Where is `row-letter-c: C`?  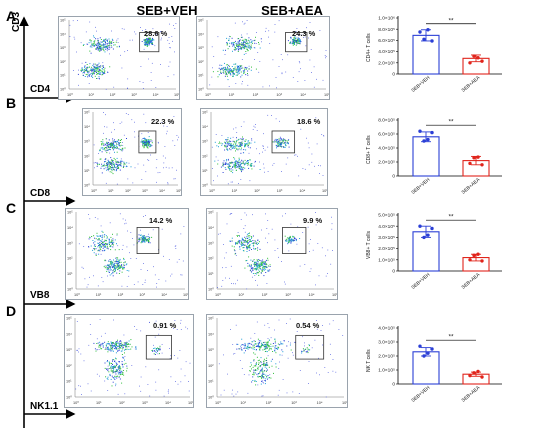 row-letter-c: C is located at coordinates (11, 208).